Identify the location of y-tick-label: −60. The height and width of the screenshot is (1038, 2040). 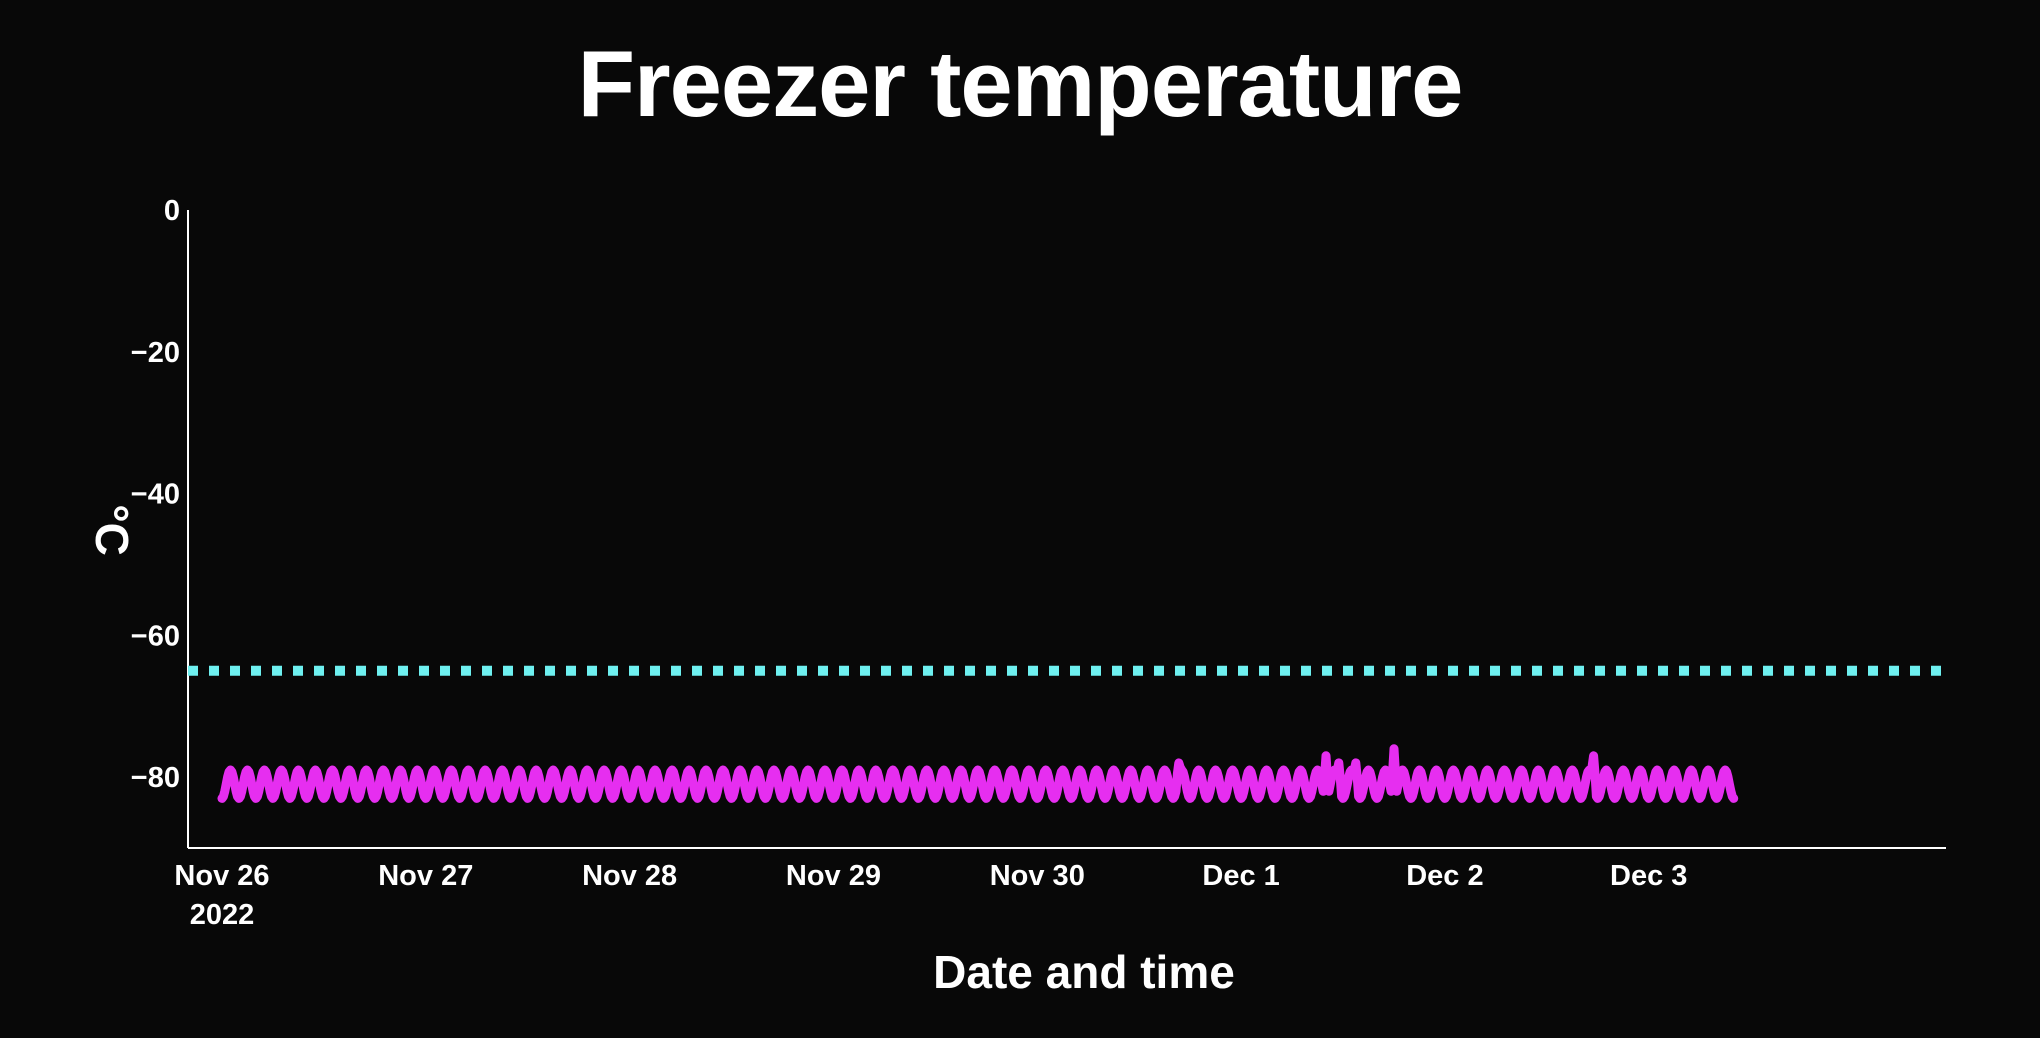
(155, 636).